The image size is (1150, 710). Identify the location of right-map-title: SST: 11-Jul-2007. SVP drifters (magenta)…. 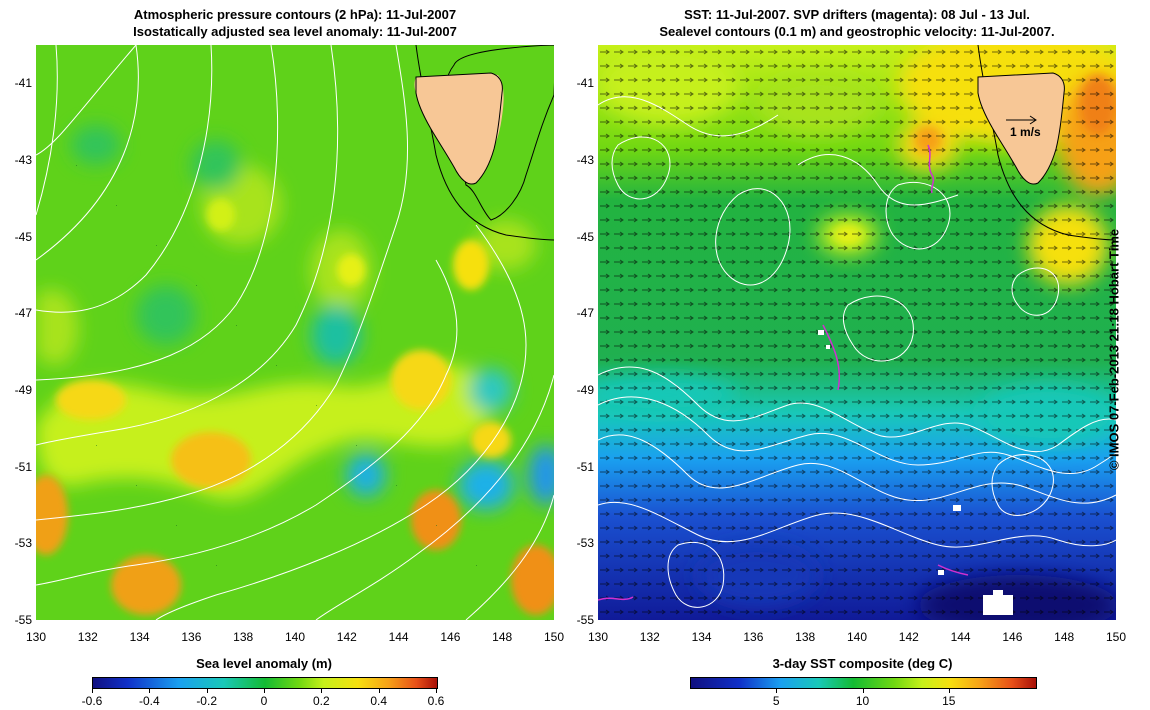
(857, 23).